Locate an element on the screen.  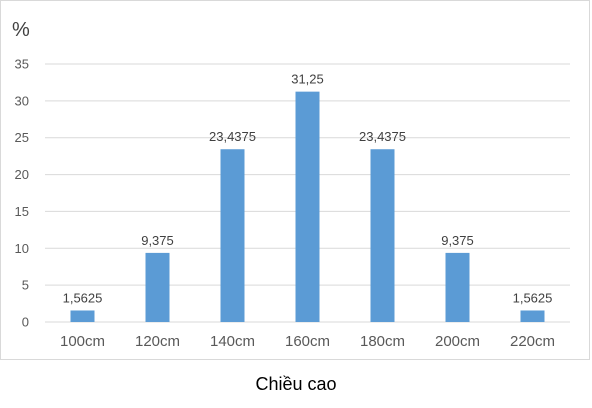
x-tick-label-160cm: 160cm is located at coordinates (307, 341).